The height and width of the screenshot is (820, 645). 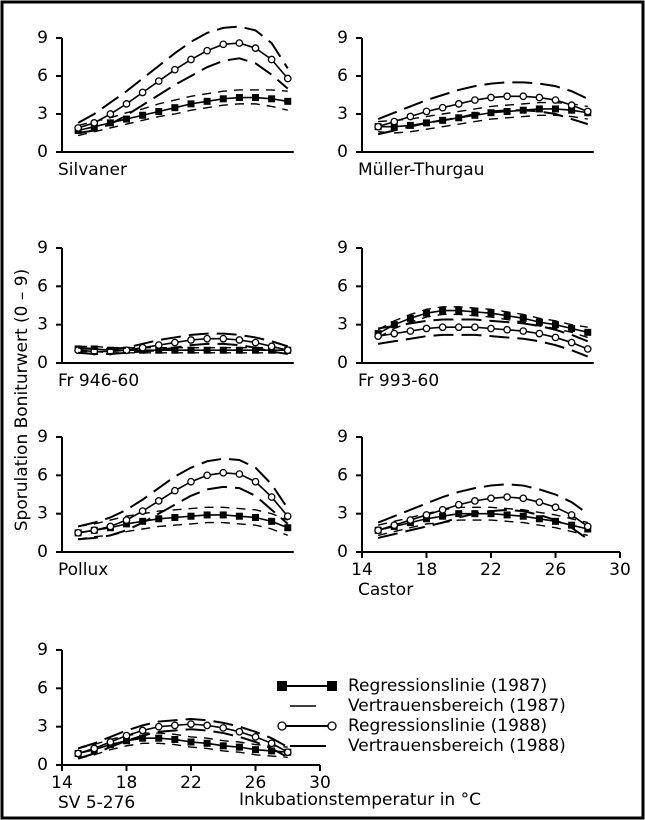 I want to click on legend-label: Vertrauensbereich (1987), so click(x=457, y=706).